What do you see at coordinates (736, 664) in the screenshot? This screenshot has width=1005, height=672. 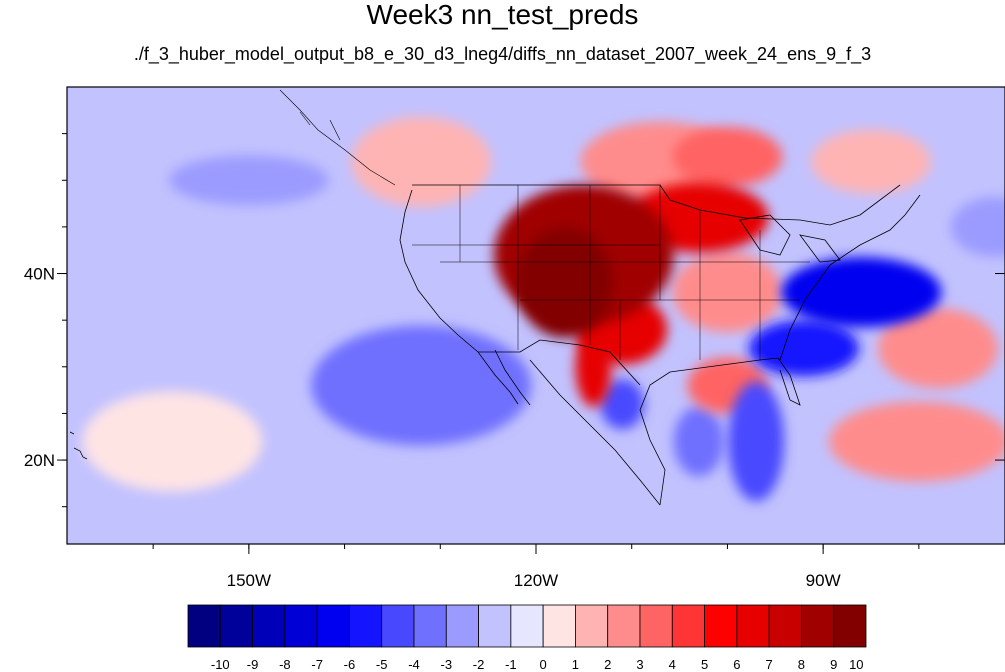 I see `colorbar-label: 6` at bounding box center [736, 664].